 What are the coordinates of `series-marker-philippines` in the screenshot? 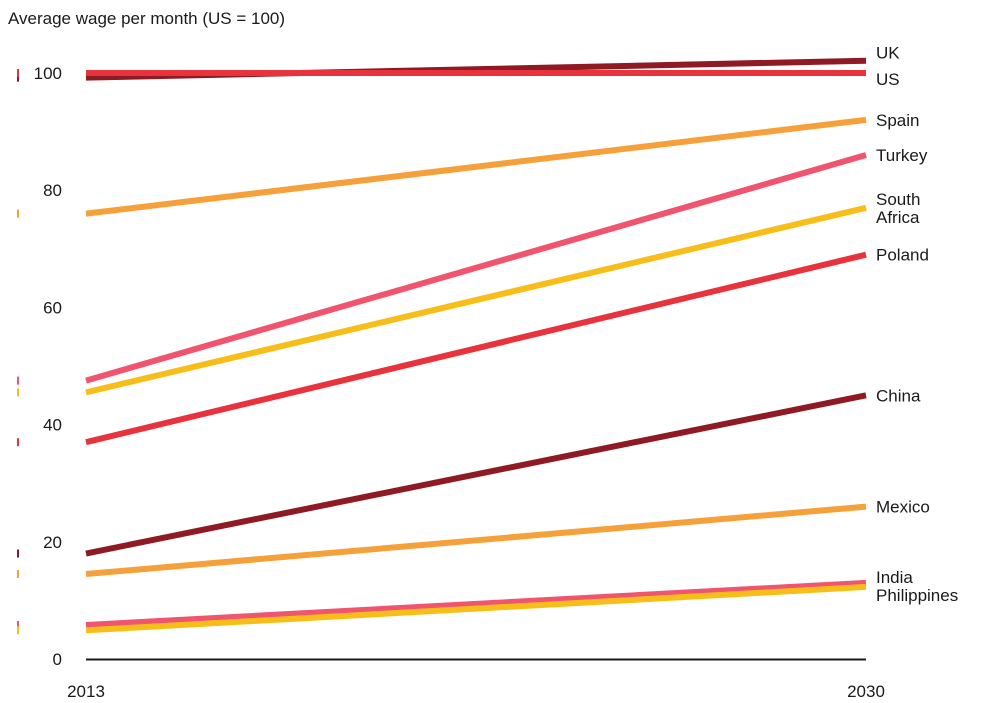 It's located at (18, 630).